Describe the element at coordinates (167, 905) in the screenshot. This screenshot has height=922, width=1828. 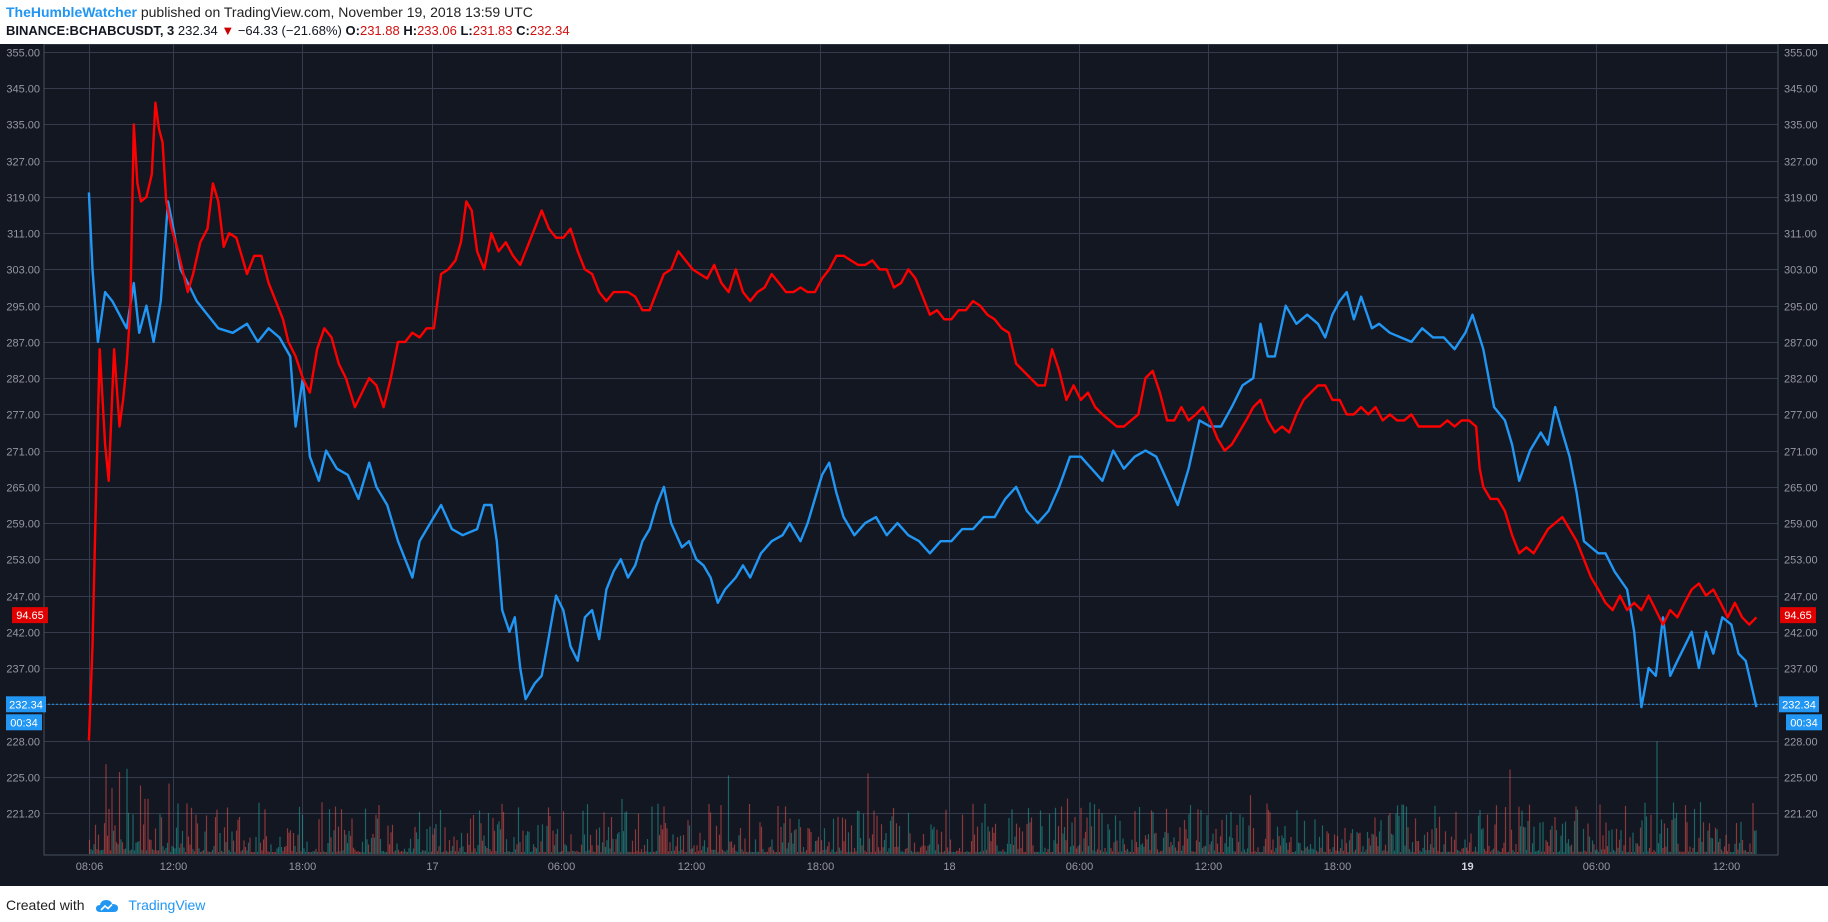
I see `tradingview-link: TradingView` at that location.